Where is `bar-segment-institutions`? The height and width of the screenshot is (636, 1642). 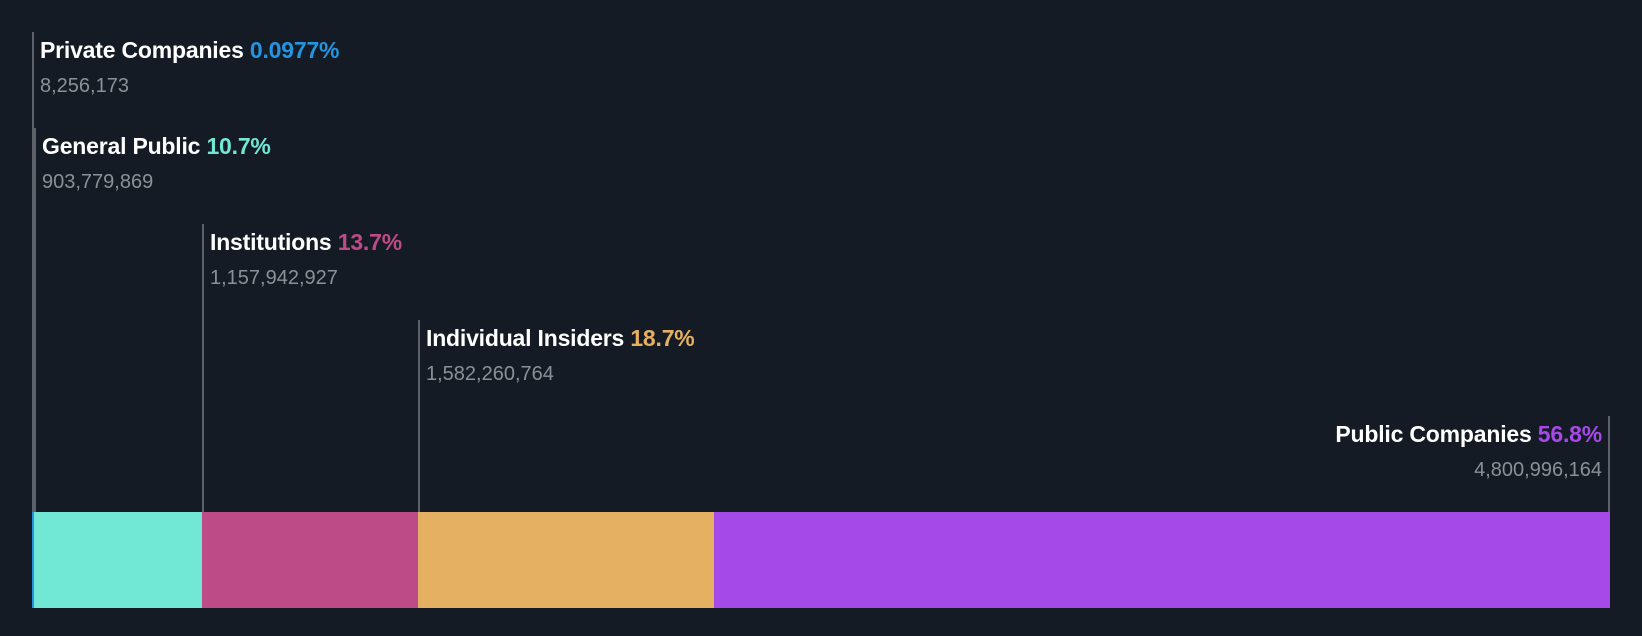 bar-segment-institutions is located at coordinates (310, 560).